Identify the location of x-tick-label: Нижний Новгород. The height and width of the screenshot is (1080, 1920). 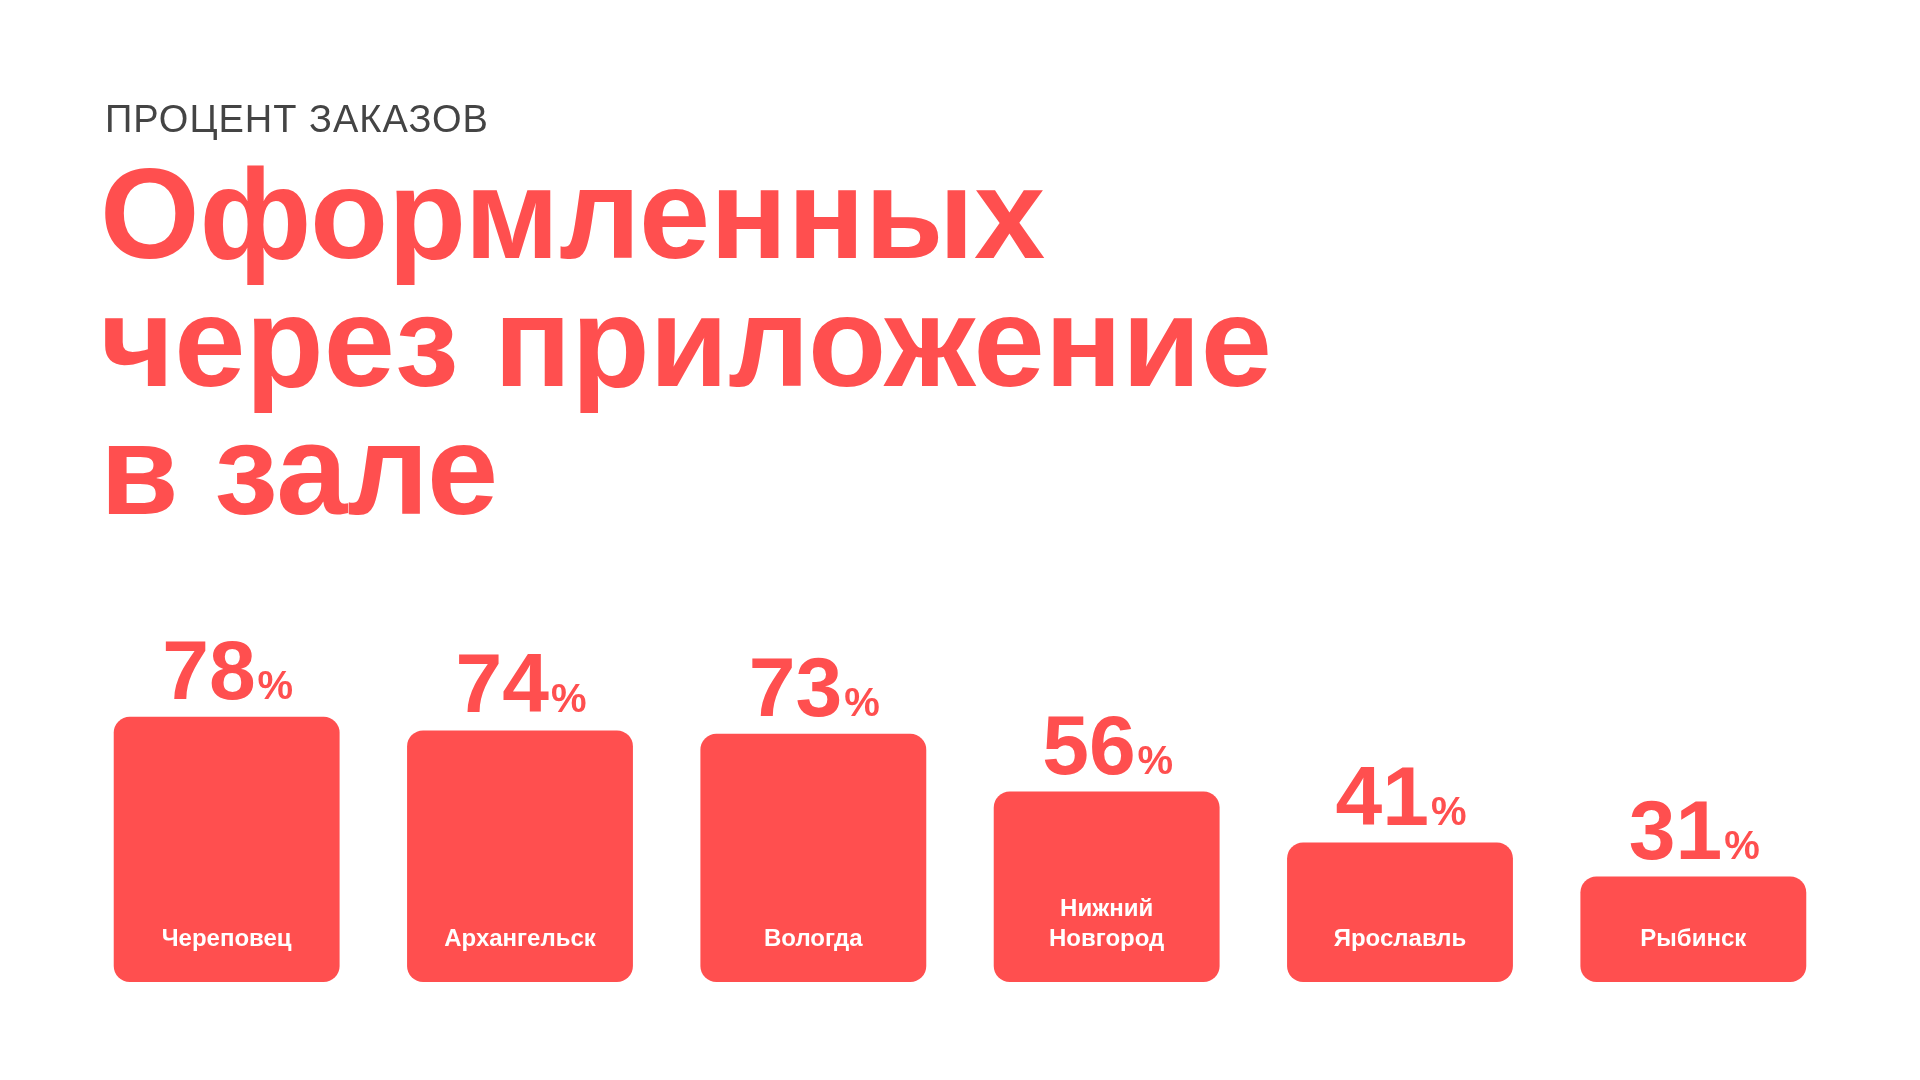
(1107, 922).